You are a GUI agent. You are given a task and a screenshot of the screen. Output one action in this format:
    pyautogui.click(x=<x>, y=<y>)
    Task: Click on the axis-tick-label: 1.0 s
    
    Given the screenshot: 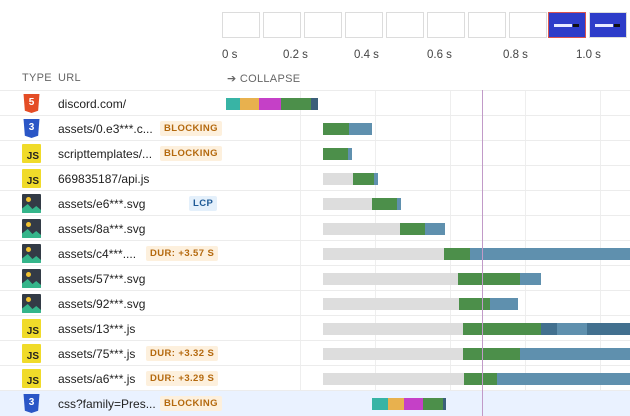 What is the action you would take?
    pyautogui.click(x=588, y=55)
    